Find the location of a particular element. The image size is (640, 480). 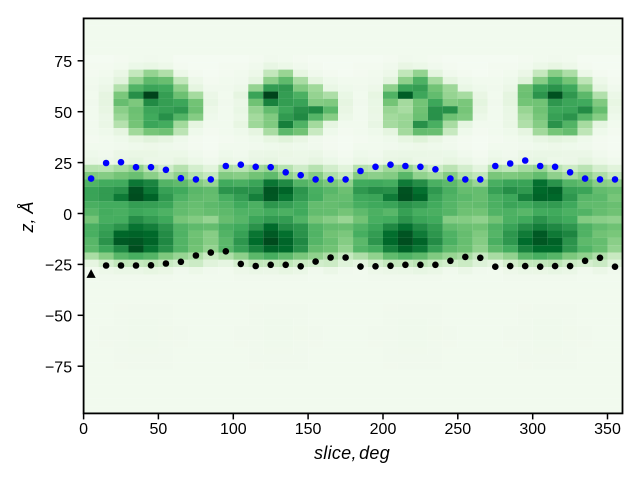

svg-text: −50 is located at coordinates (58, 317).